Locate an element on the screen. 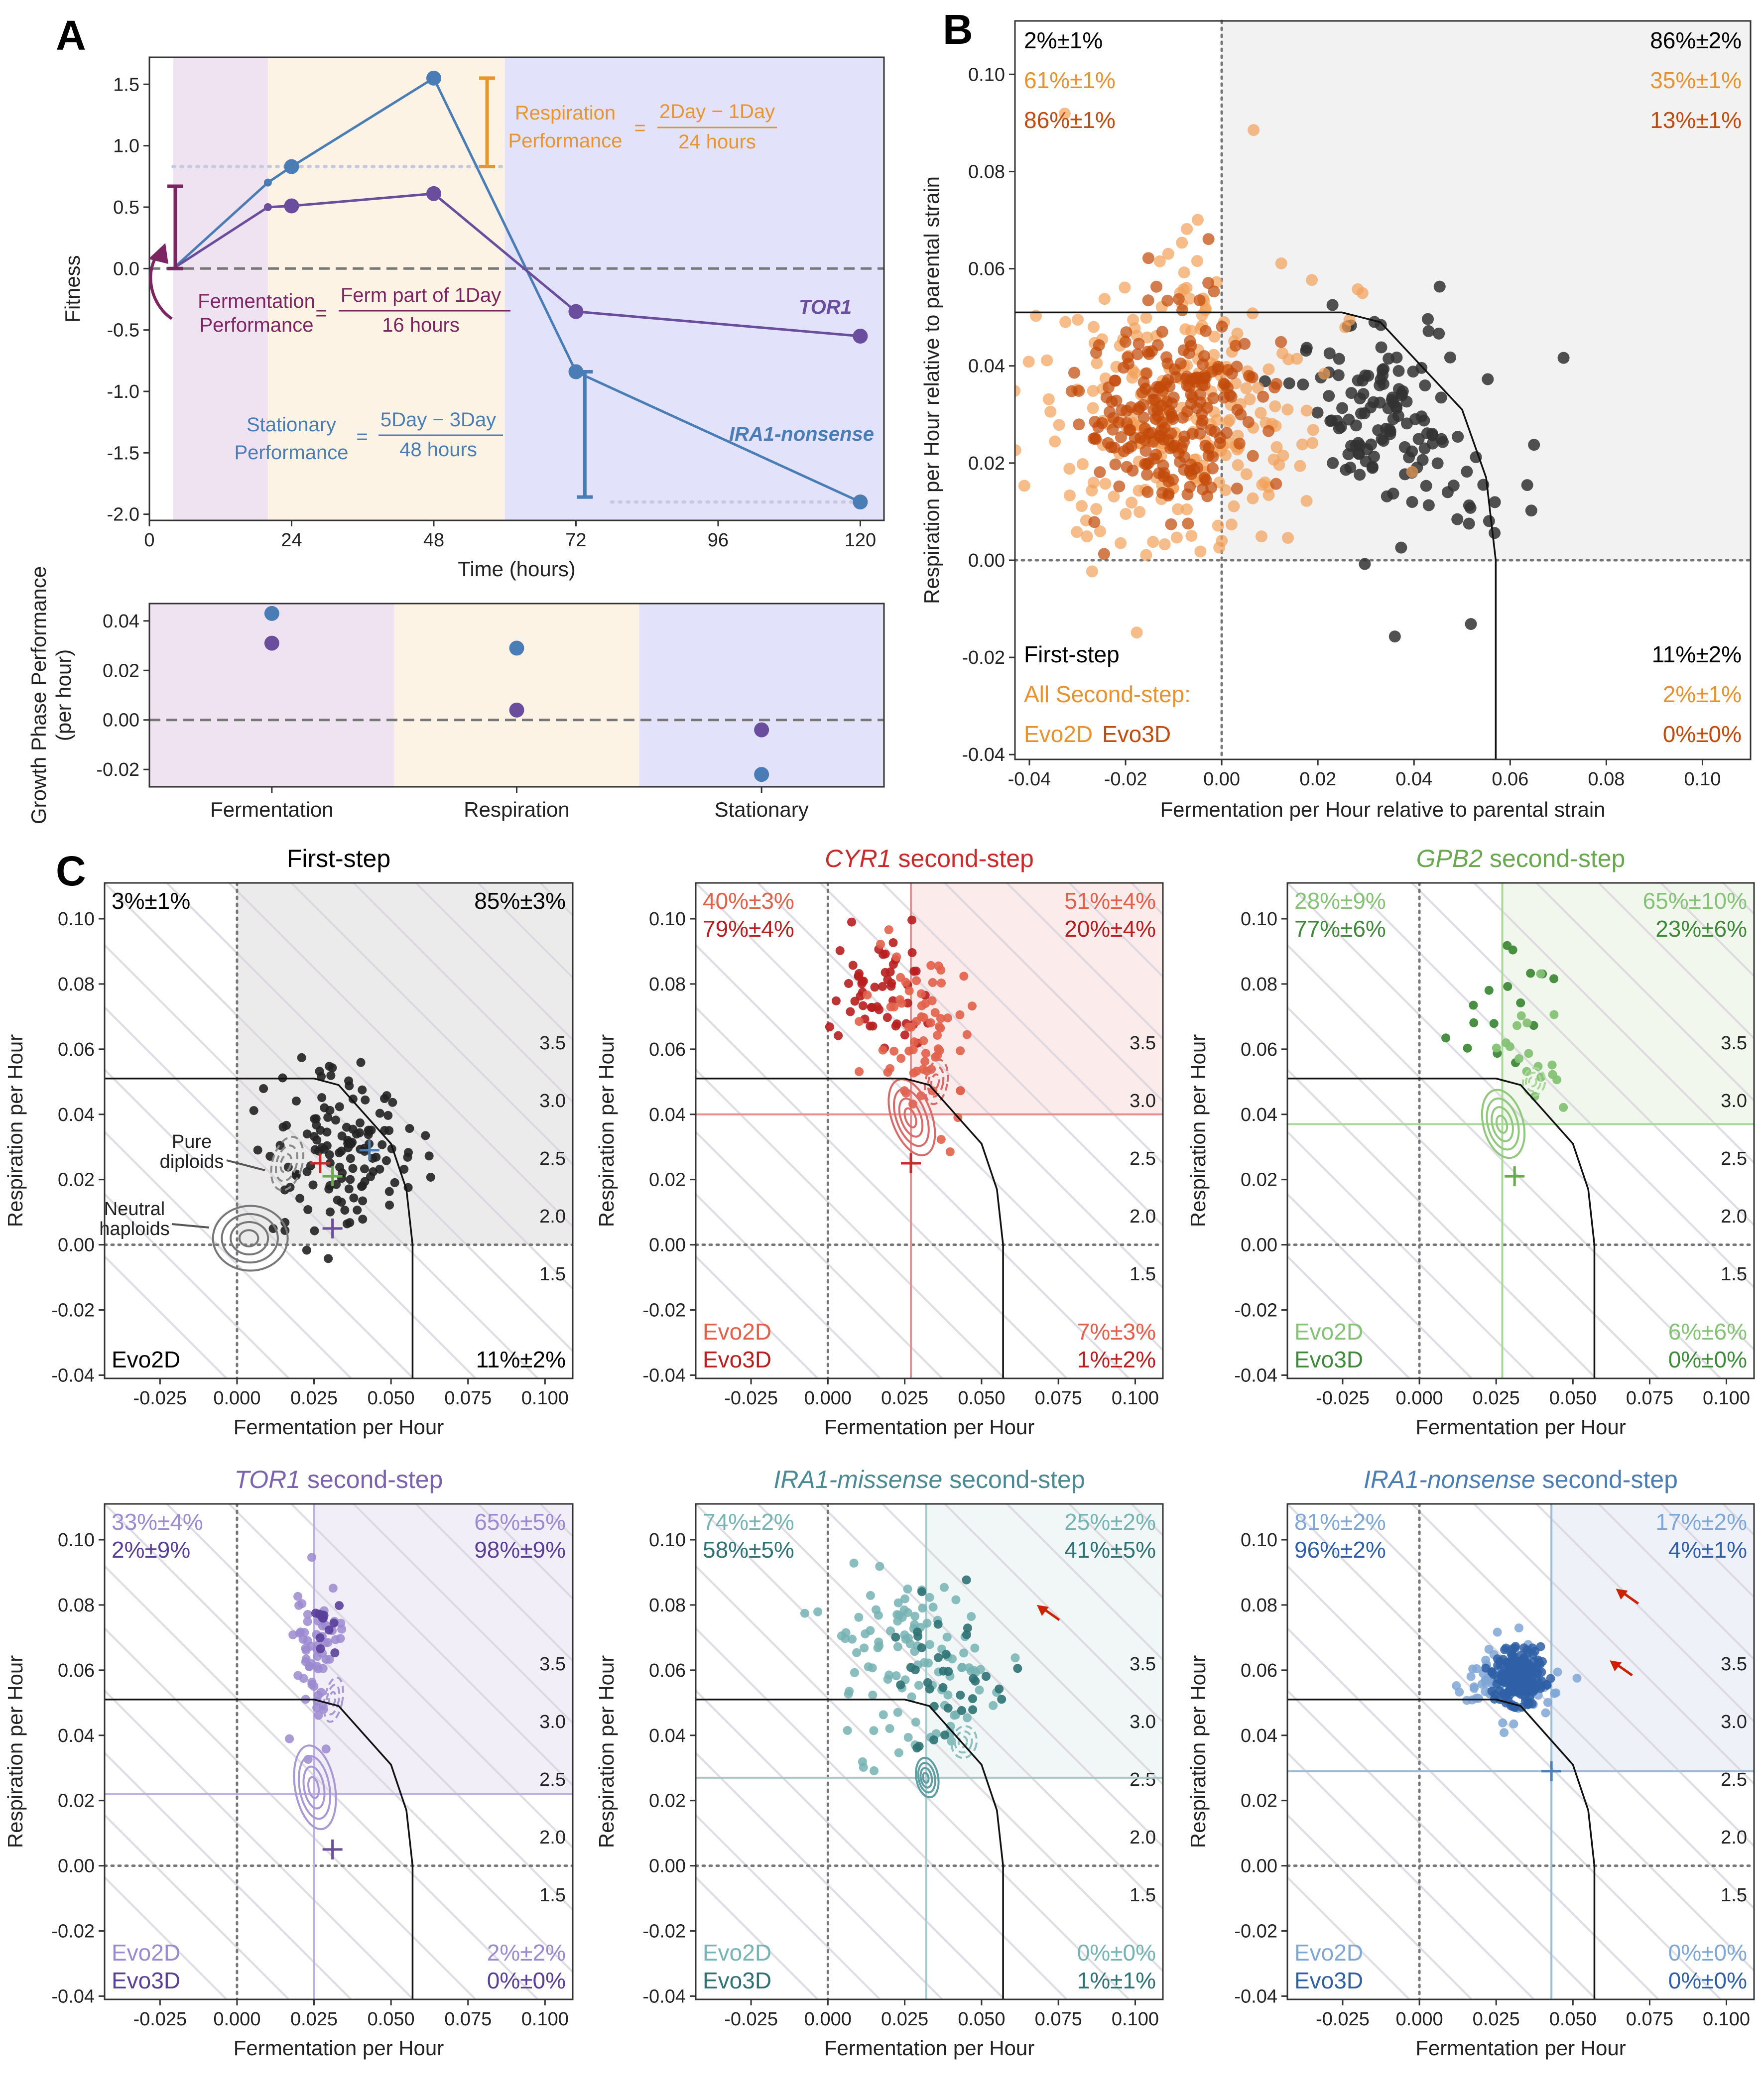 The image size is (1764, 2099). growth-point-ira1-nonsense is located at coordinates (516, 648).